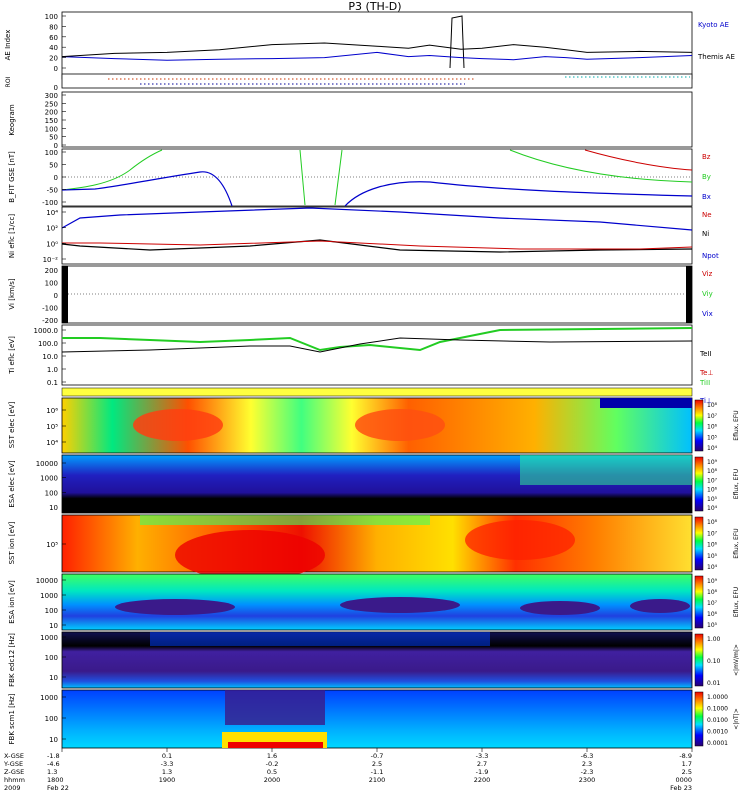 The width and height of the screenshot is (750, 800). I want to click on xtick-label: -1.9, so click(482, 772).